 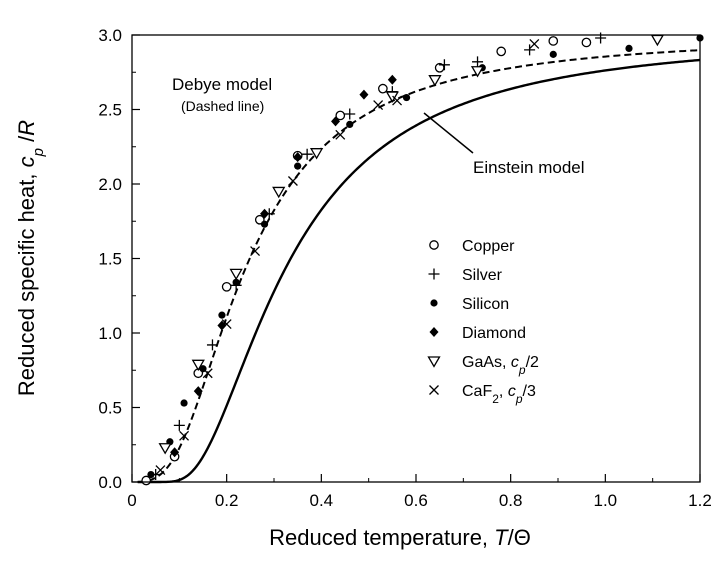 I want to click on x-axis-title: Reduced temperature, T/Θ, so click(x=400, y=537).